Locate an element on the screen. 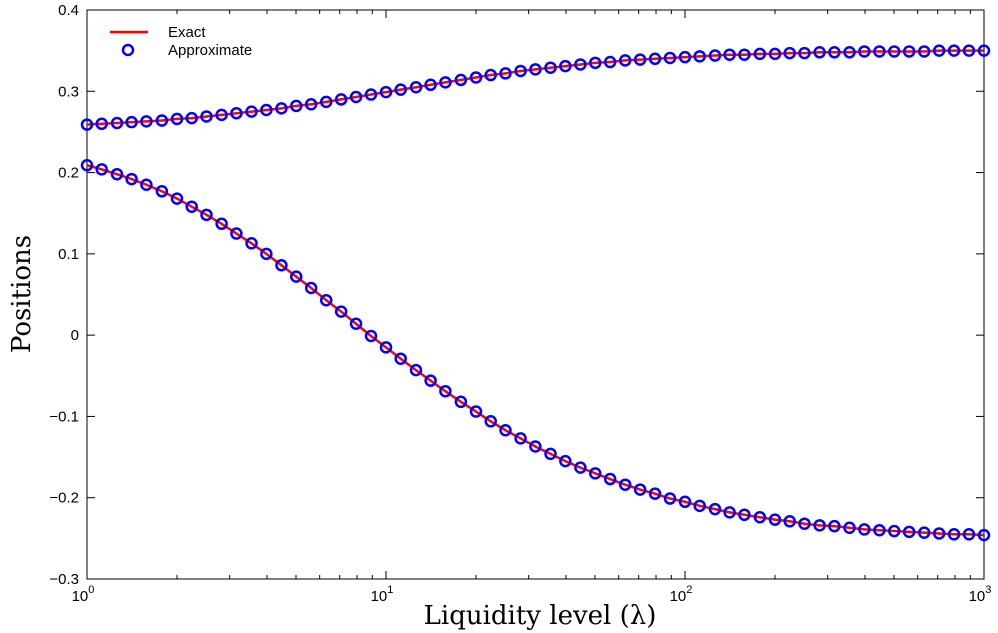 The image size is (998, 633). x-tick-label-exponent: 1 is located at coordinates (390, 590).